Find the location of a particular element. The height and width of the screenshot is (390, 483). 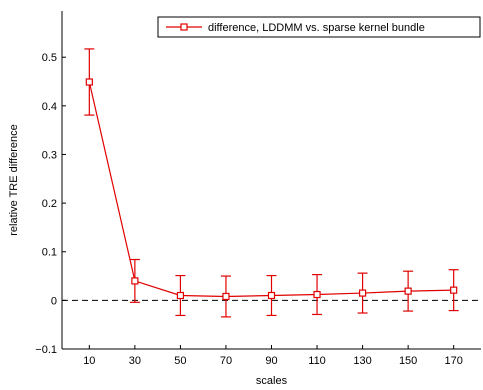

x-axis-label: scales is located at coordinates (272, 381).